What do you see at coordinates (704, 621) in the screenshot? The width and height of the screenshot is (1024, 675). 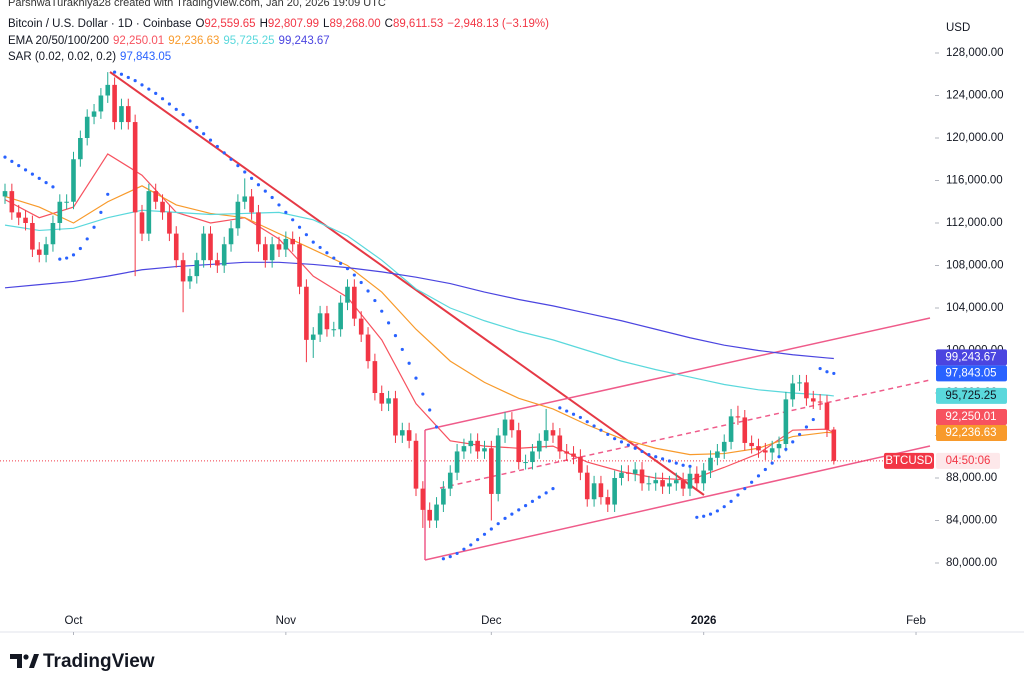 I see `x-tick-label: 2026` at bounding box center [704, 621].